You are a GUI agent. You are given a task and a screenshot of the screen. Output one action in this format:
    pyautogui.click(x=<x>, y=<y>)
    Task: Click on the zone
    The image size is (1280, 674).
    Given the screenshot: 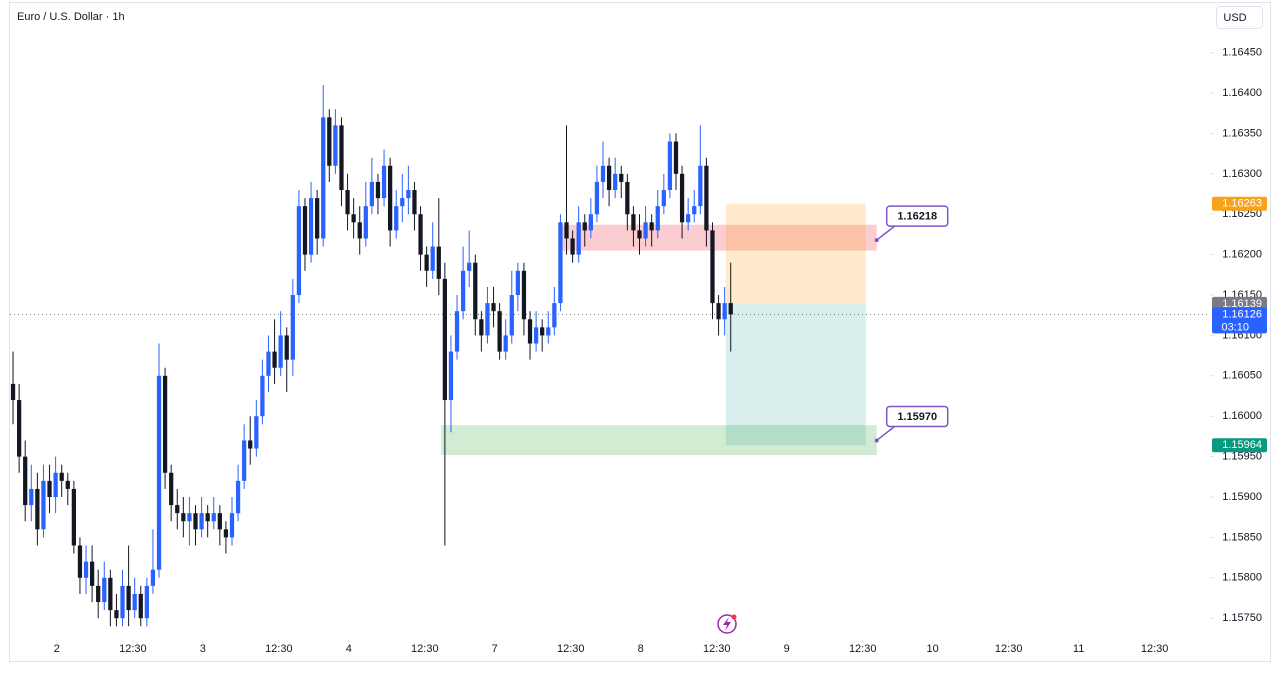 What is the action you would take?
    pyautogui.click(x=795, y=253)
    